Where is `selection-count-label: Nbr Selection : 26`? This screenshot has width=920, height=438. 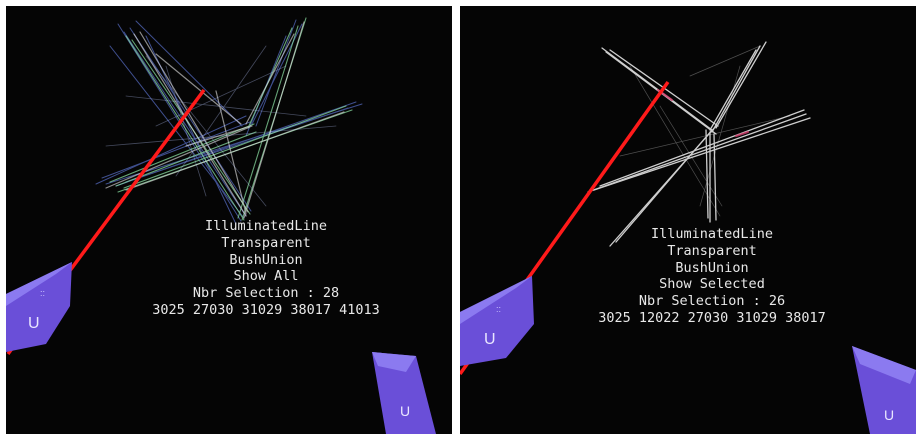 selection-count-label: Nbr Selection : 26 is located at coordinates (712, 301).